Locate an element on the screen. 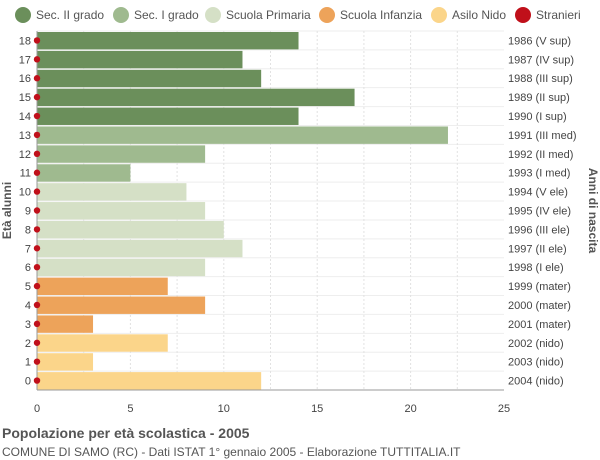  y-axis-title: Età alunni is located at coordinates (7, 210).